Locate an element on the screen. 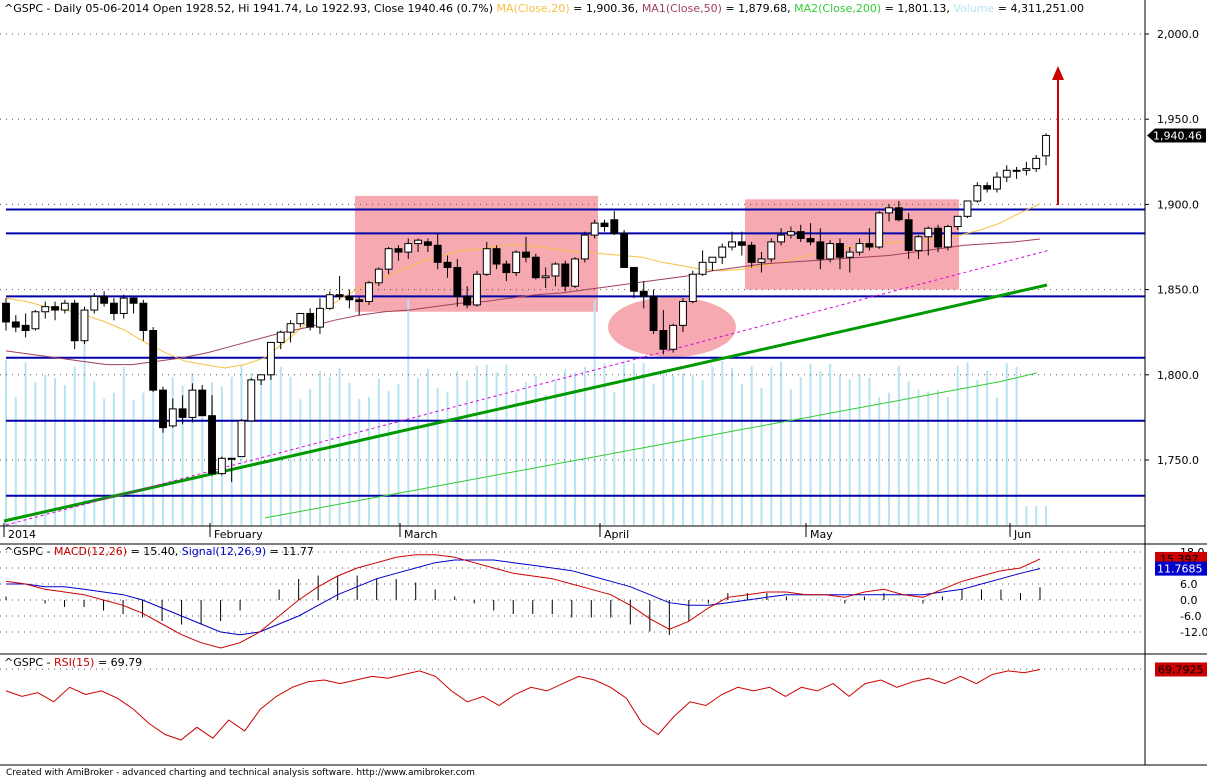 Image resolution: width=1207 pixels, height=781 pixels. rsi-line is located at coordinates (523, 705).